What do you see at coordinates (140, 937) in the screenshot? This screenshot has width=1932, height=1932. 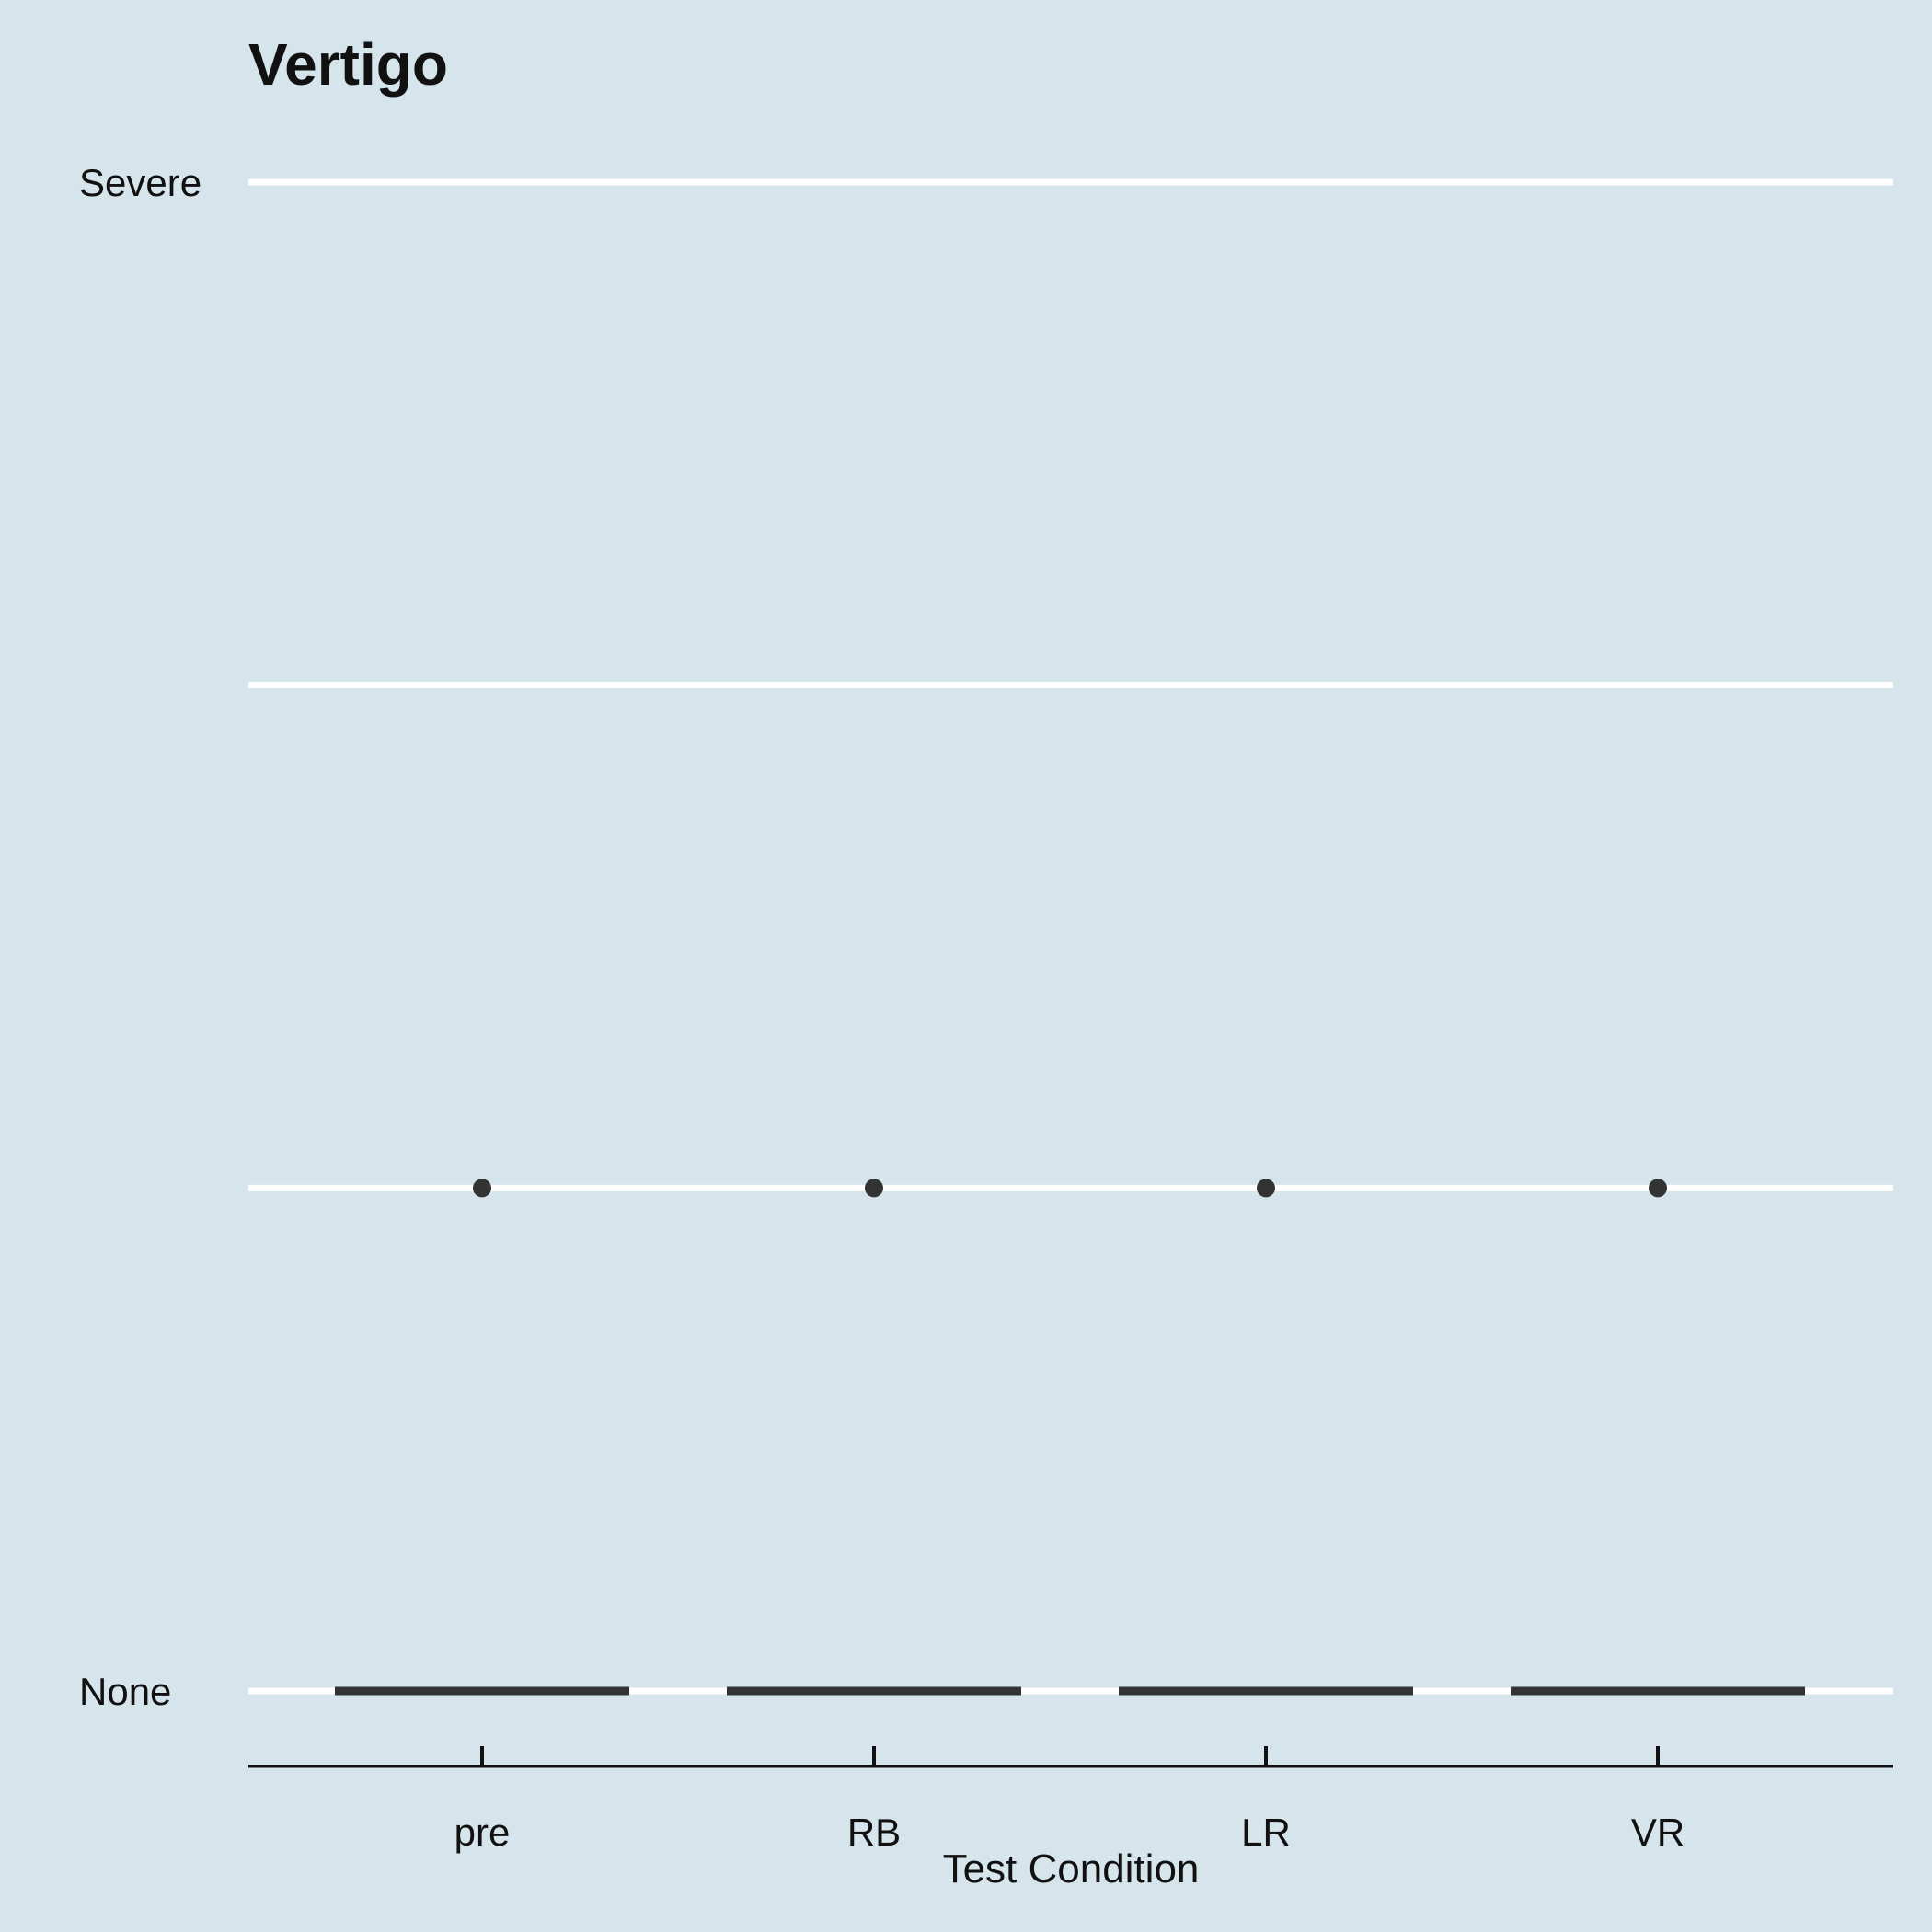 I see `y-axis-labels: Severe None` at bounding box center [140, 937].